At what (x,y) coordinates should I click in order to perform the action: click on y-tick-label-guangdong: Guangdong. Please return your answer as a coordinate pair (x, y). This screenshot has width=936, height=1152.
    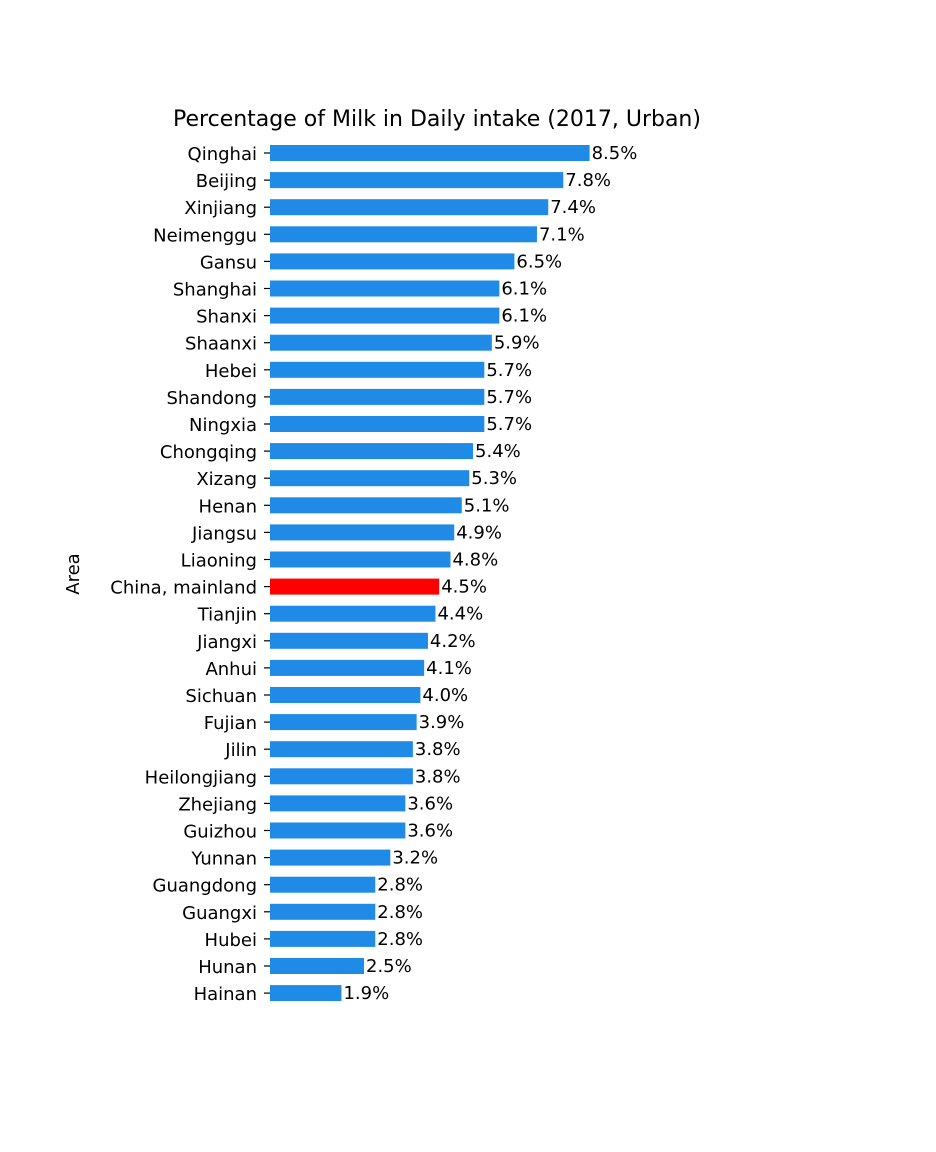
    Looking at the image, I should click on (205, 886).